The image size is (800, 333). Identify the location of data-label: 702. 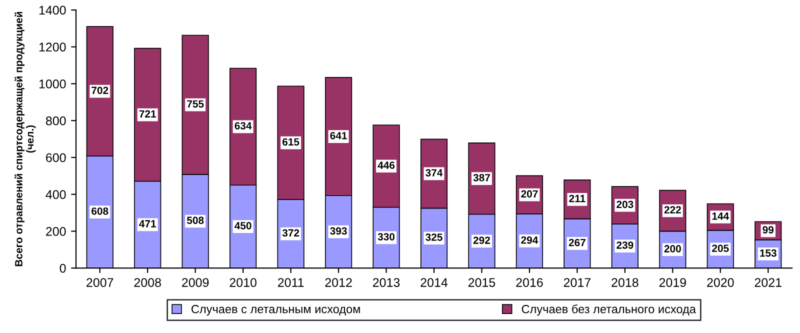
(100, 90).